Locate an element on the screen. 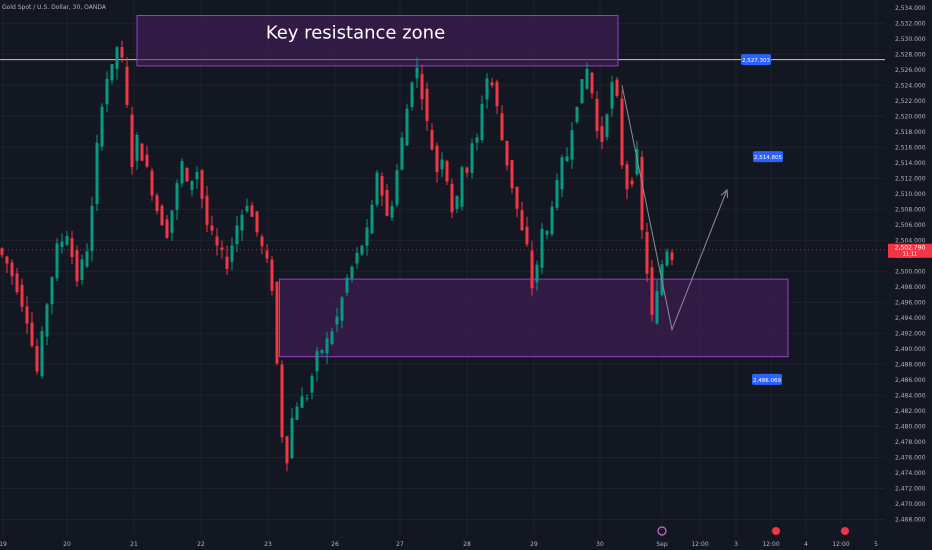 The height and width of the screenshot is (550, 932). projection-arrowhead is located at coordinates (724, 193).